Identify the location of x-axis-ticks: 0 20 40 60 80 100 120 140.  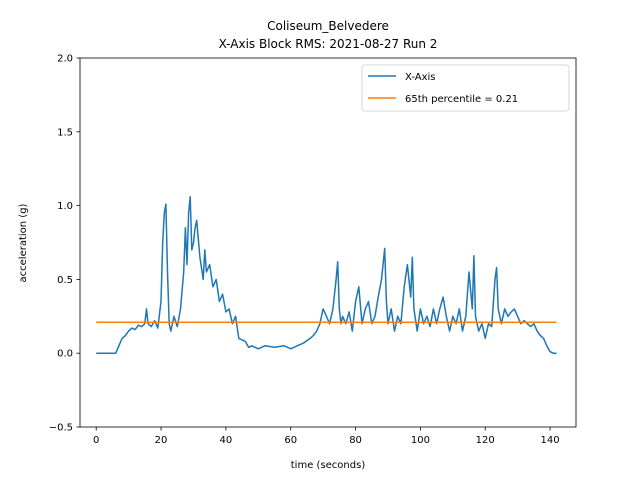
(326, 436).